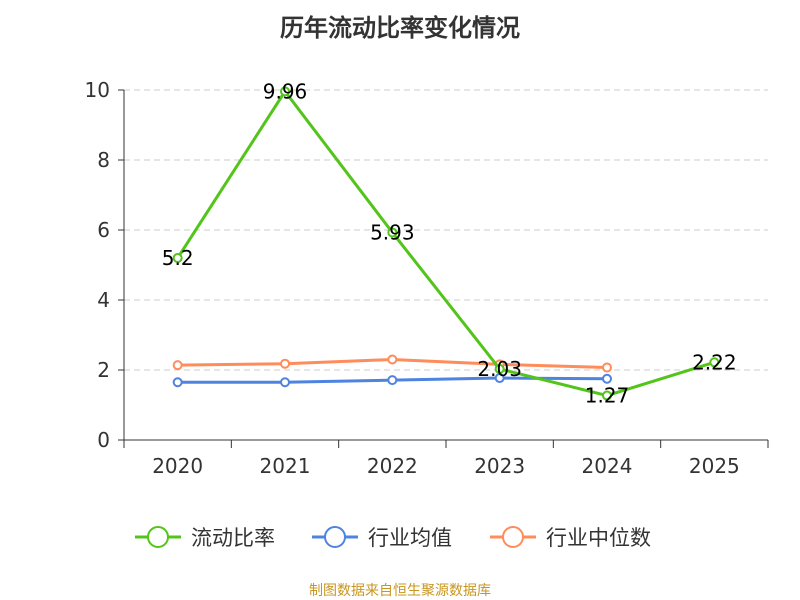  Describe the element at coordinates (103, 230) in the screenshot. I see `y-tick-label: 6` at that location.